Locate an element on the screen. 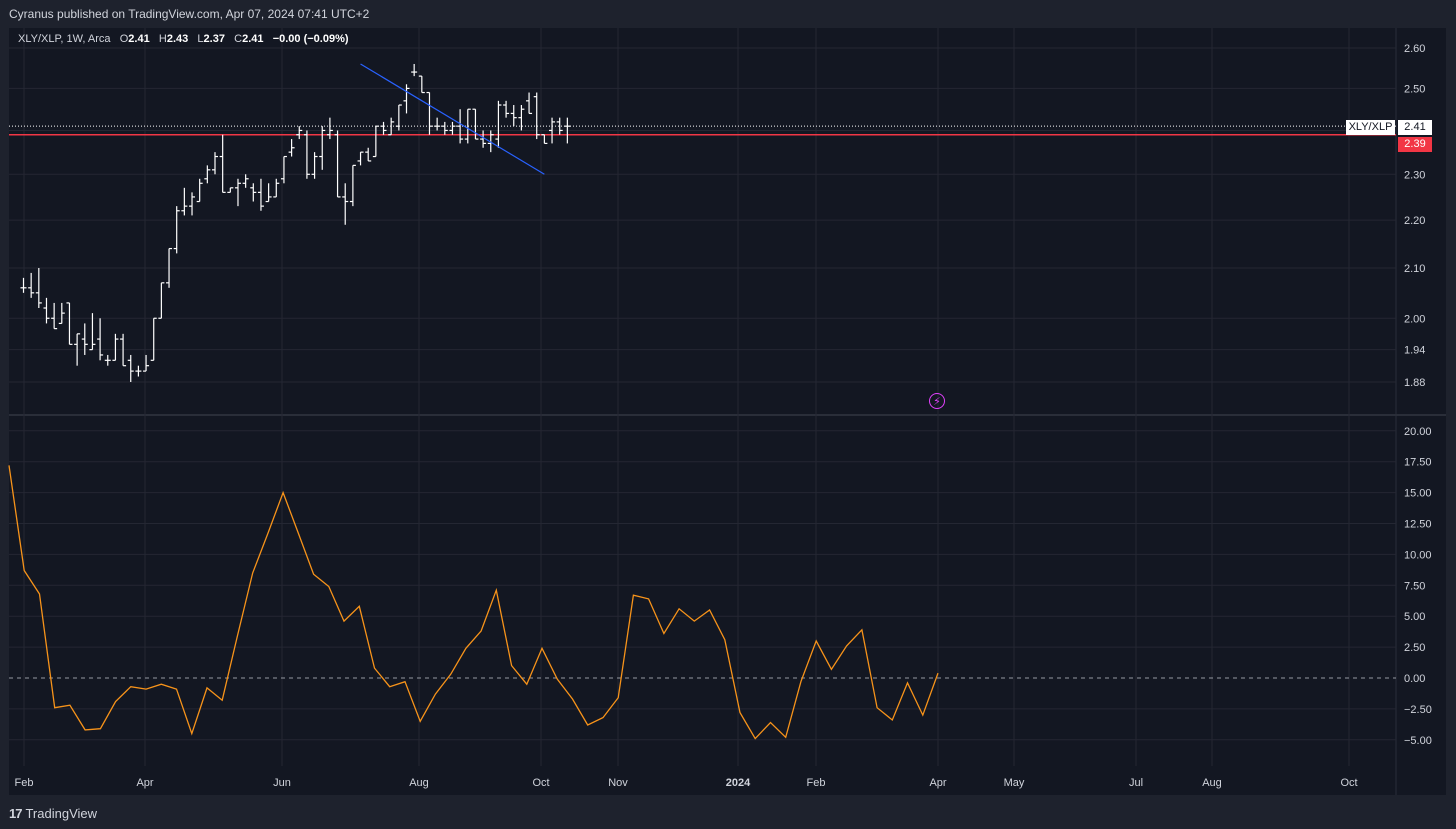 This screenshot has width=1456, height=829. x-tick-label: May is located at coordinates (1014, 783).